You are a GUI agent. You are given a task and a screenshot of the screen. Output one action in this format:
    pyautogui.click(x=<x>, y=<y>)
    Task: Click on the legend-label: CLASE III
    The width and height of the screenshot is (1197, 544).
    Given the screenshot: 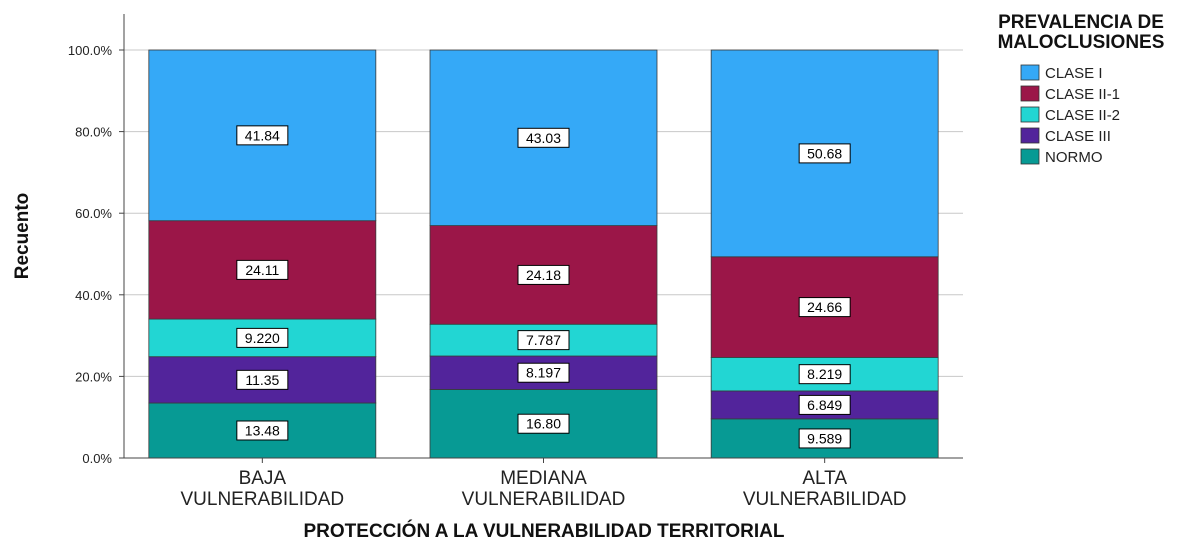 What is the action you would take?
    pyautogui.click(x=1078, y=136)
    